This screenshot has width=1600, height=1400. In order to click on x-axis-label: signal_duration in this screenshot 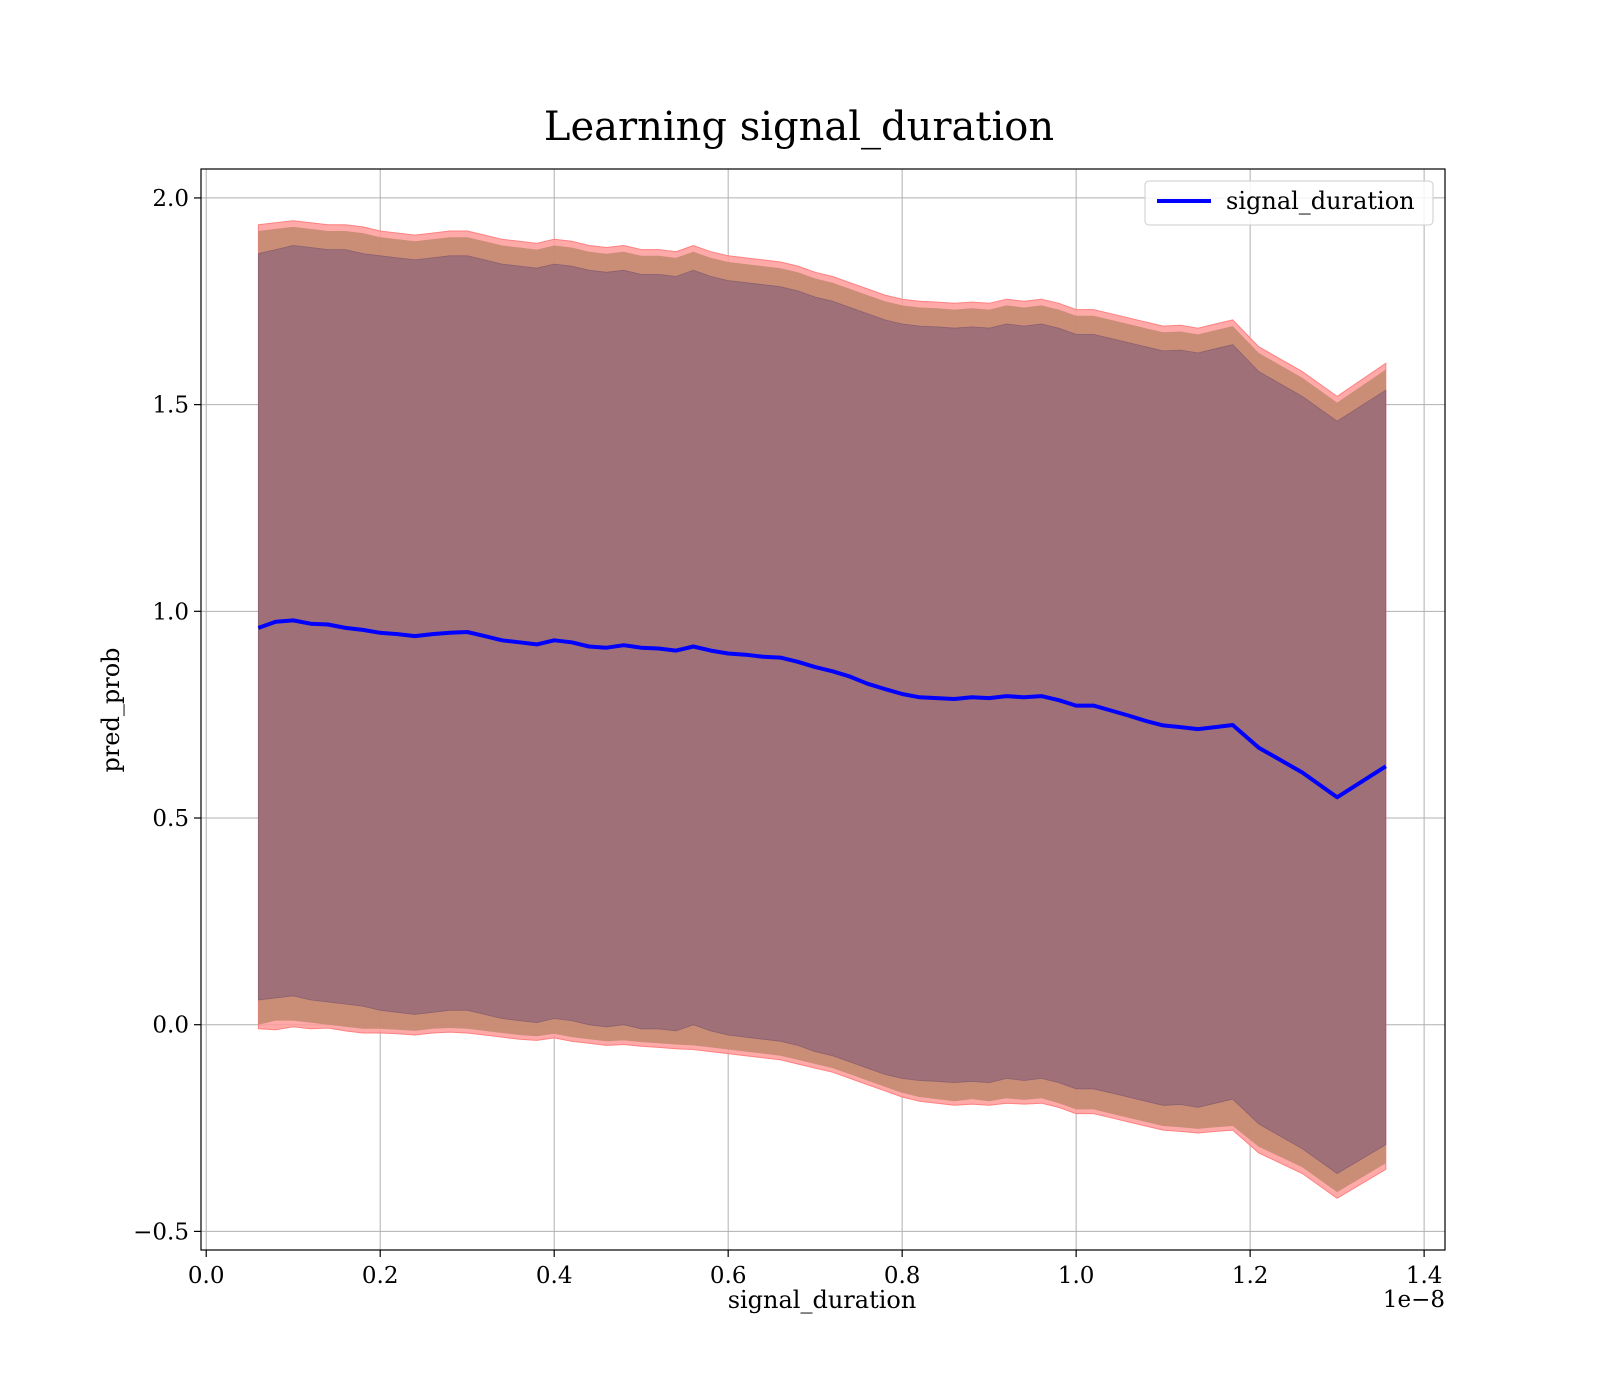, I will do `click(822, 1300)`.